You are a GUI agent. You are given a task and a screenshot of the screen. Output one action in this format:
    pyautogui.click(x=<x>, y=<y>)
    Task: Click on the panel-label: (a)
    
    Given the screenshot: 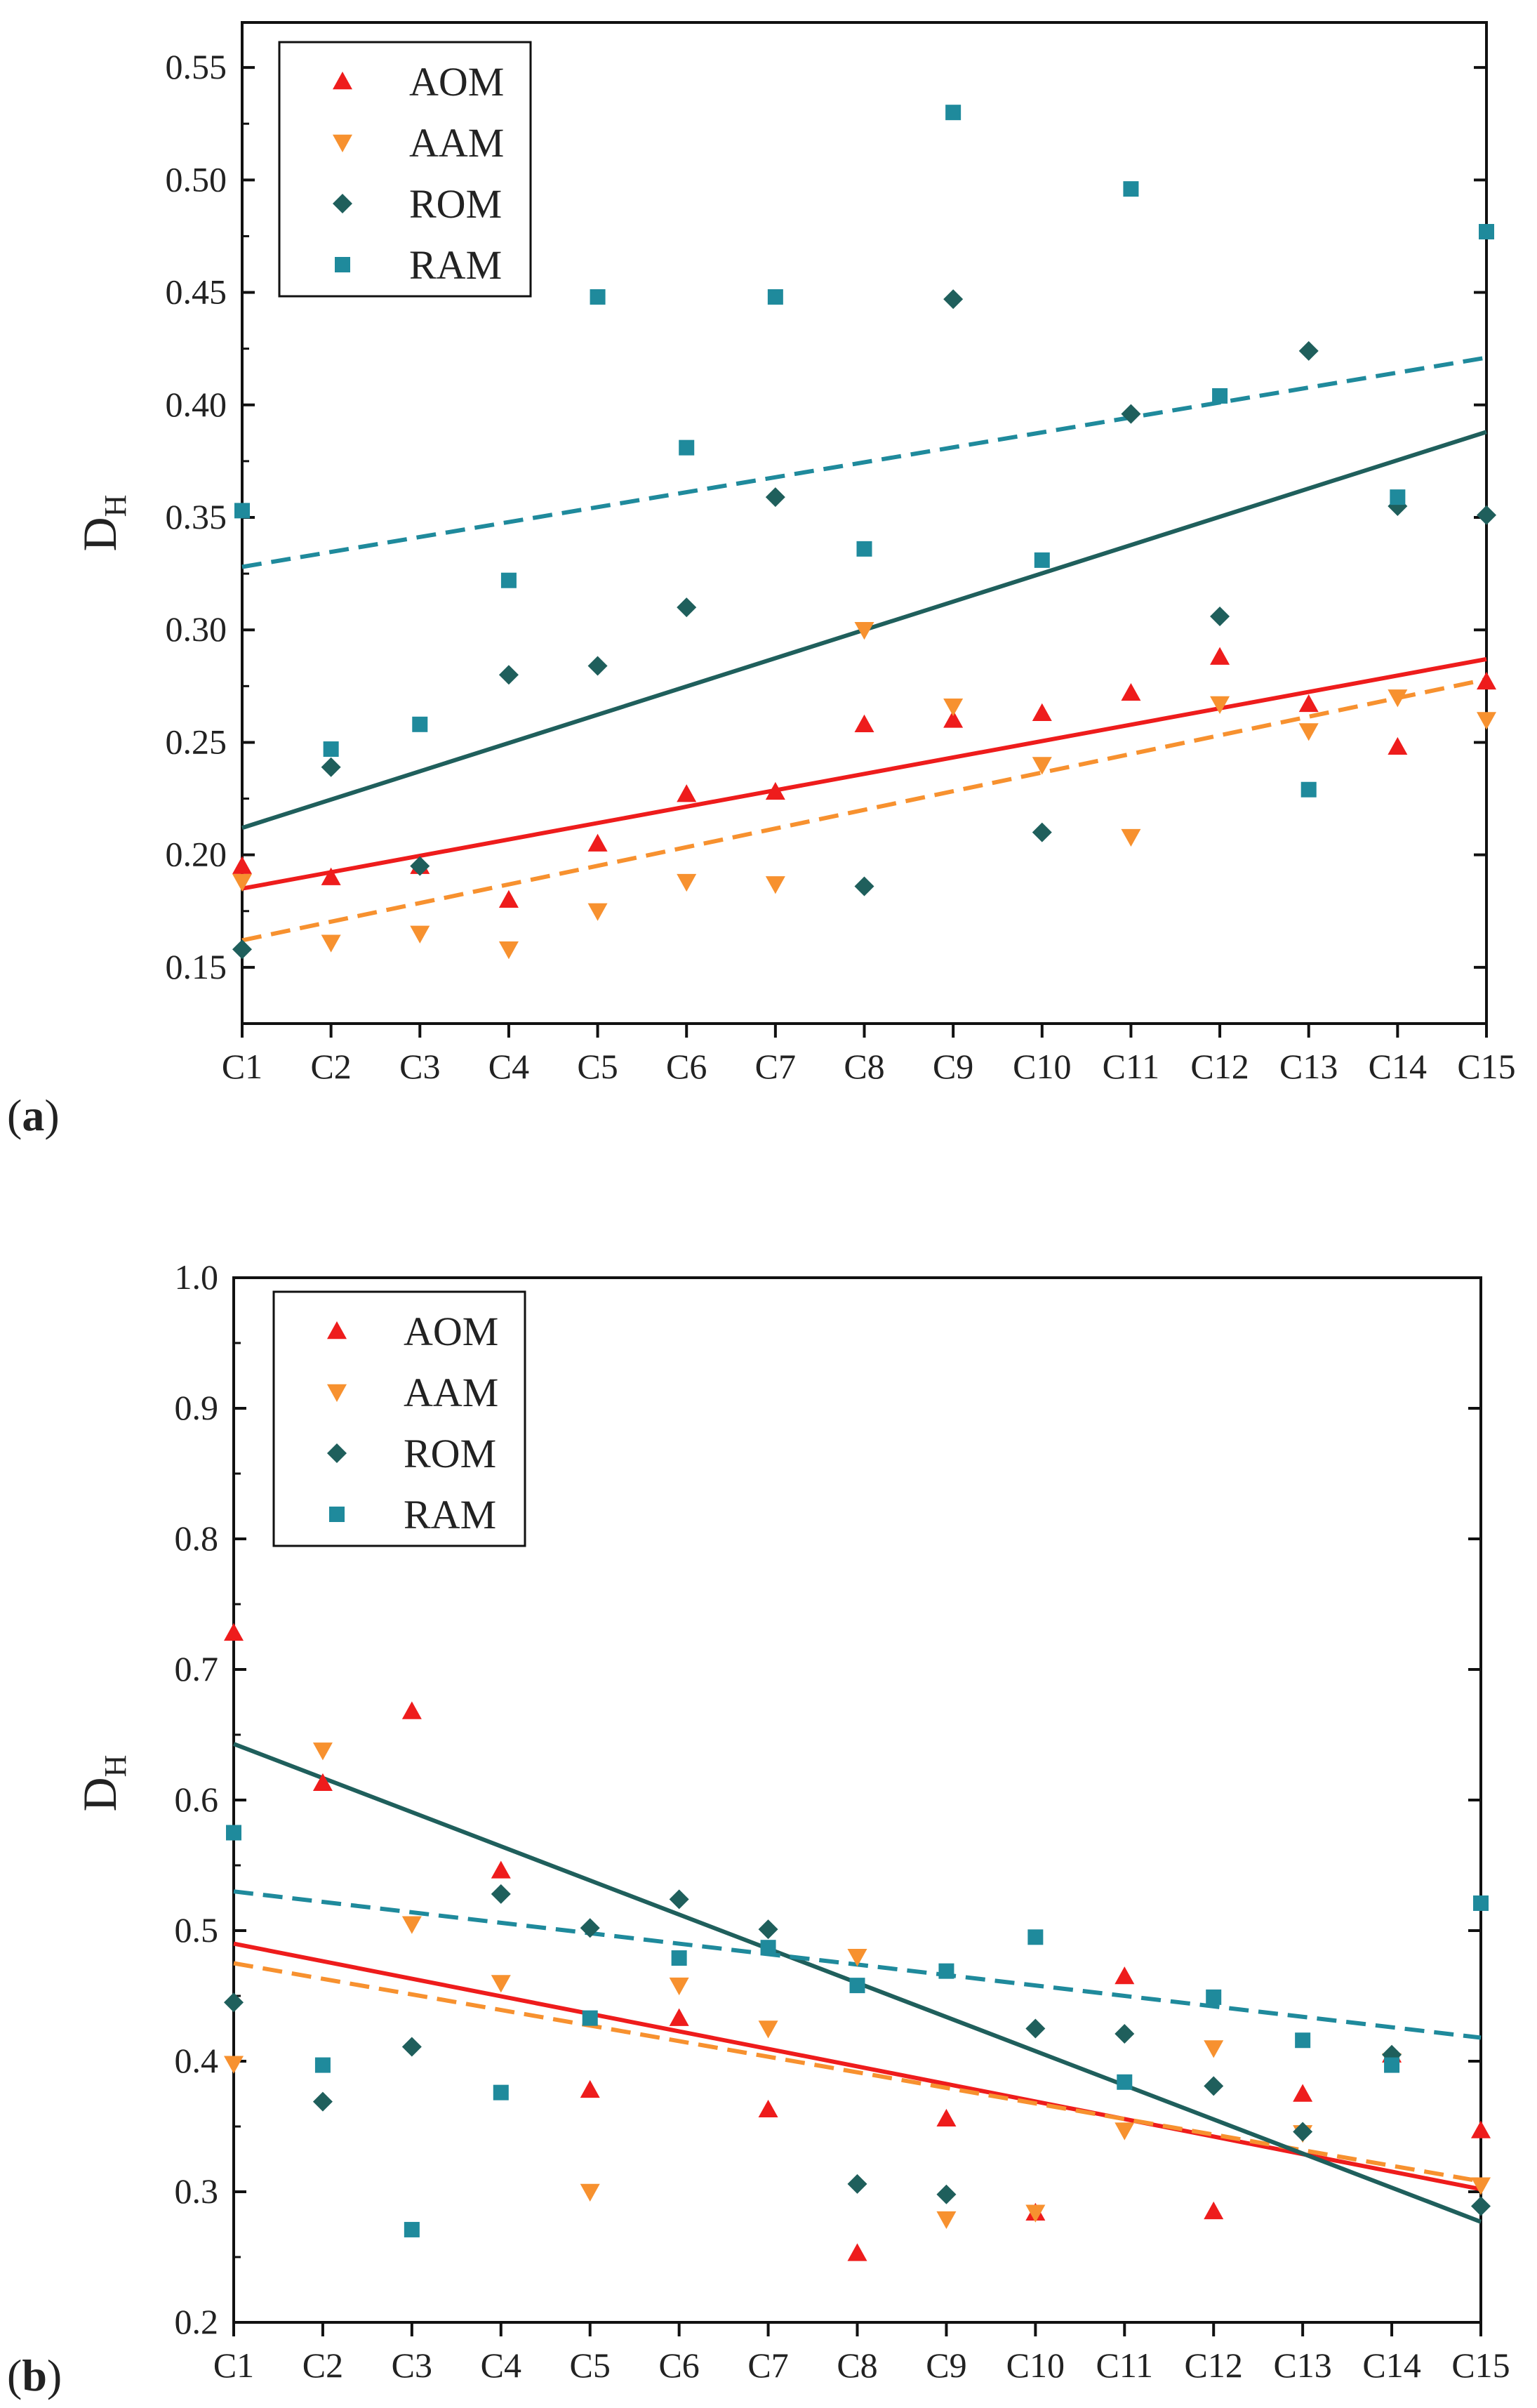 What is the action you would take?
    pyautogui.click(x=33, y=1115)
    